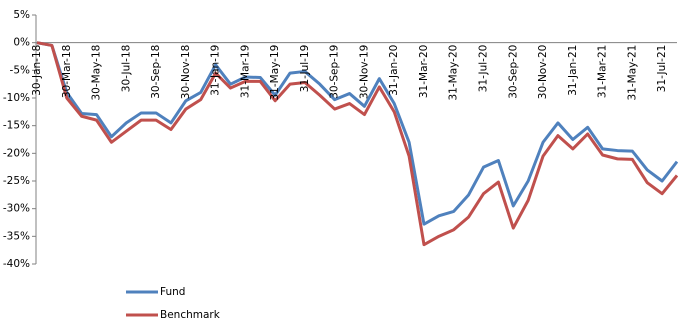 The height and width of the screenshot is (322, 678). What do you see at coordinates (20, 70) in the screenshot?
I see `y-tick-label: -5%` at bounding box center [20, 70].